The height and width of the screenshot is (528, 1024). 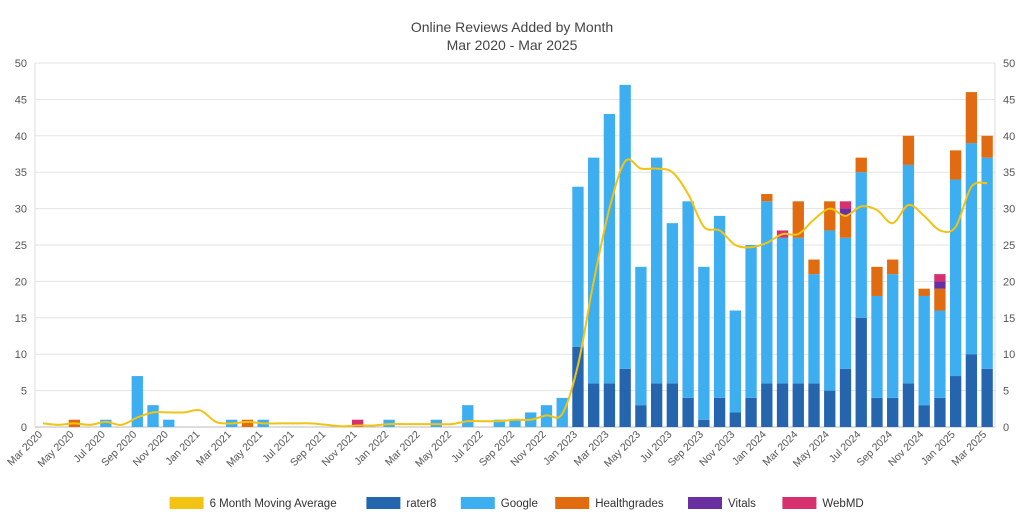 I want to click on y-tick-label-right: 35, so click(x=1009, y=173).